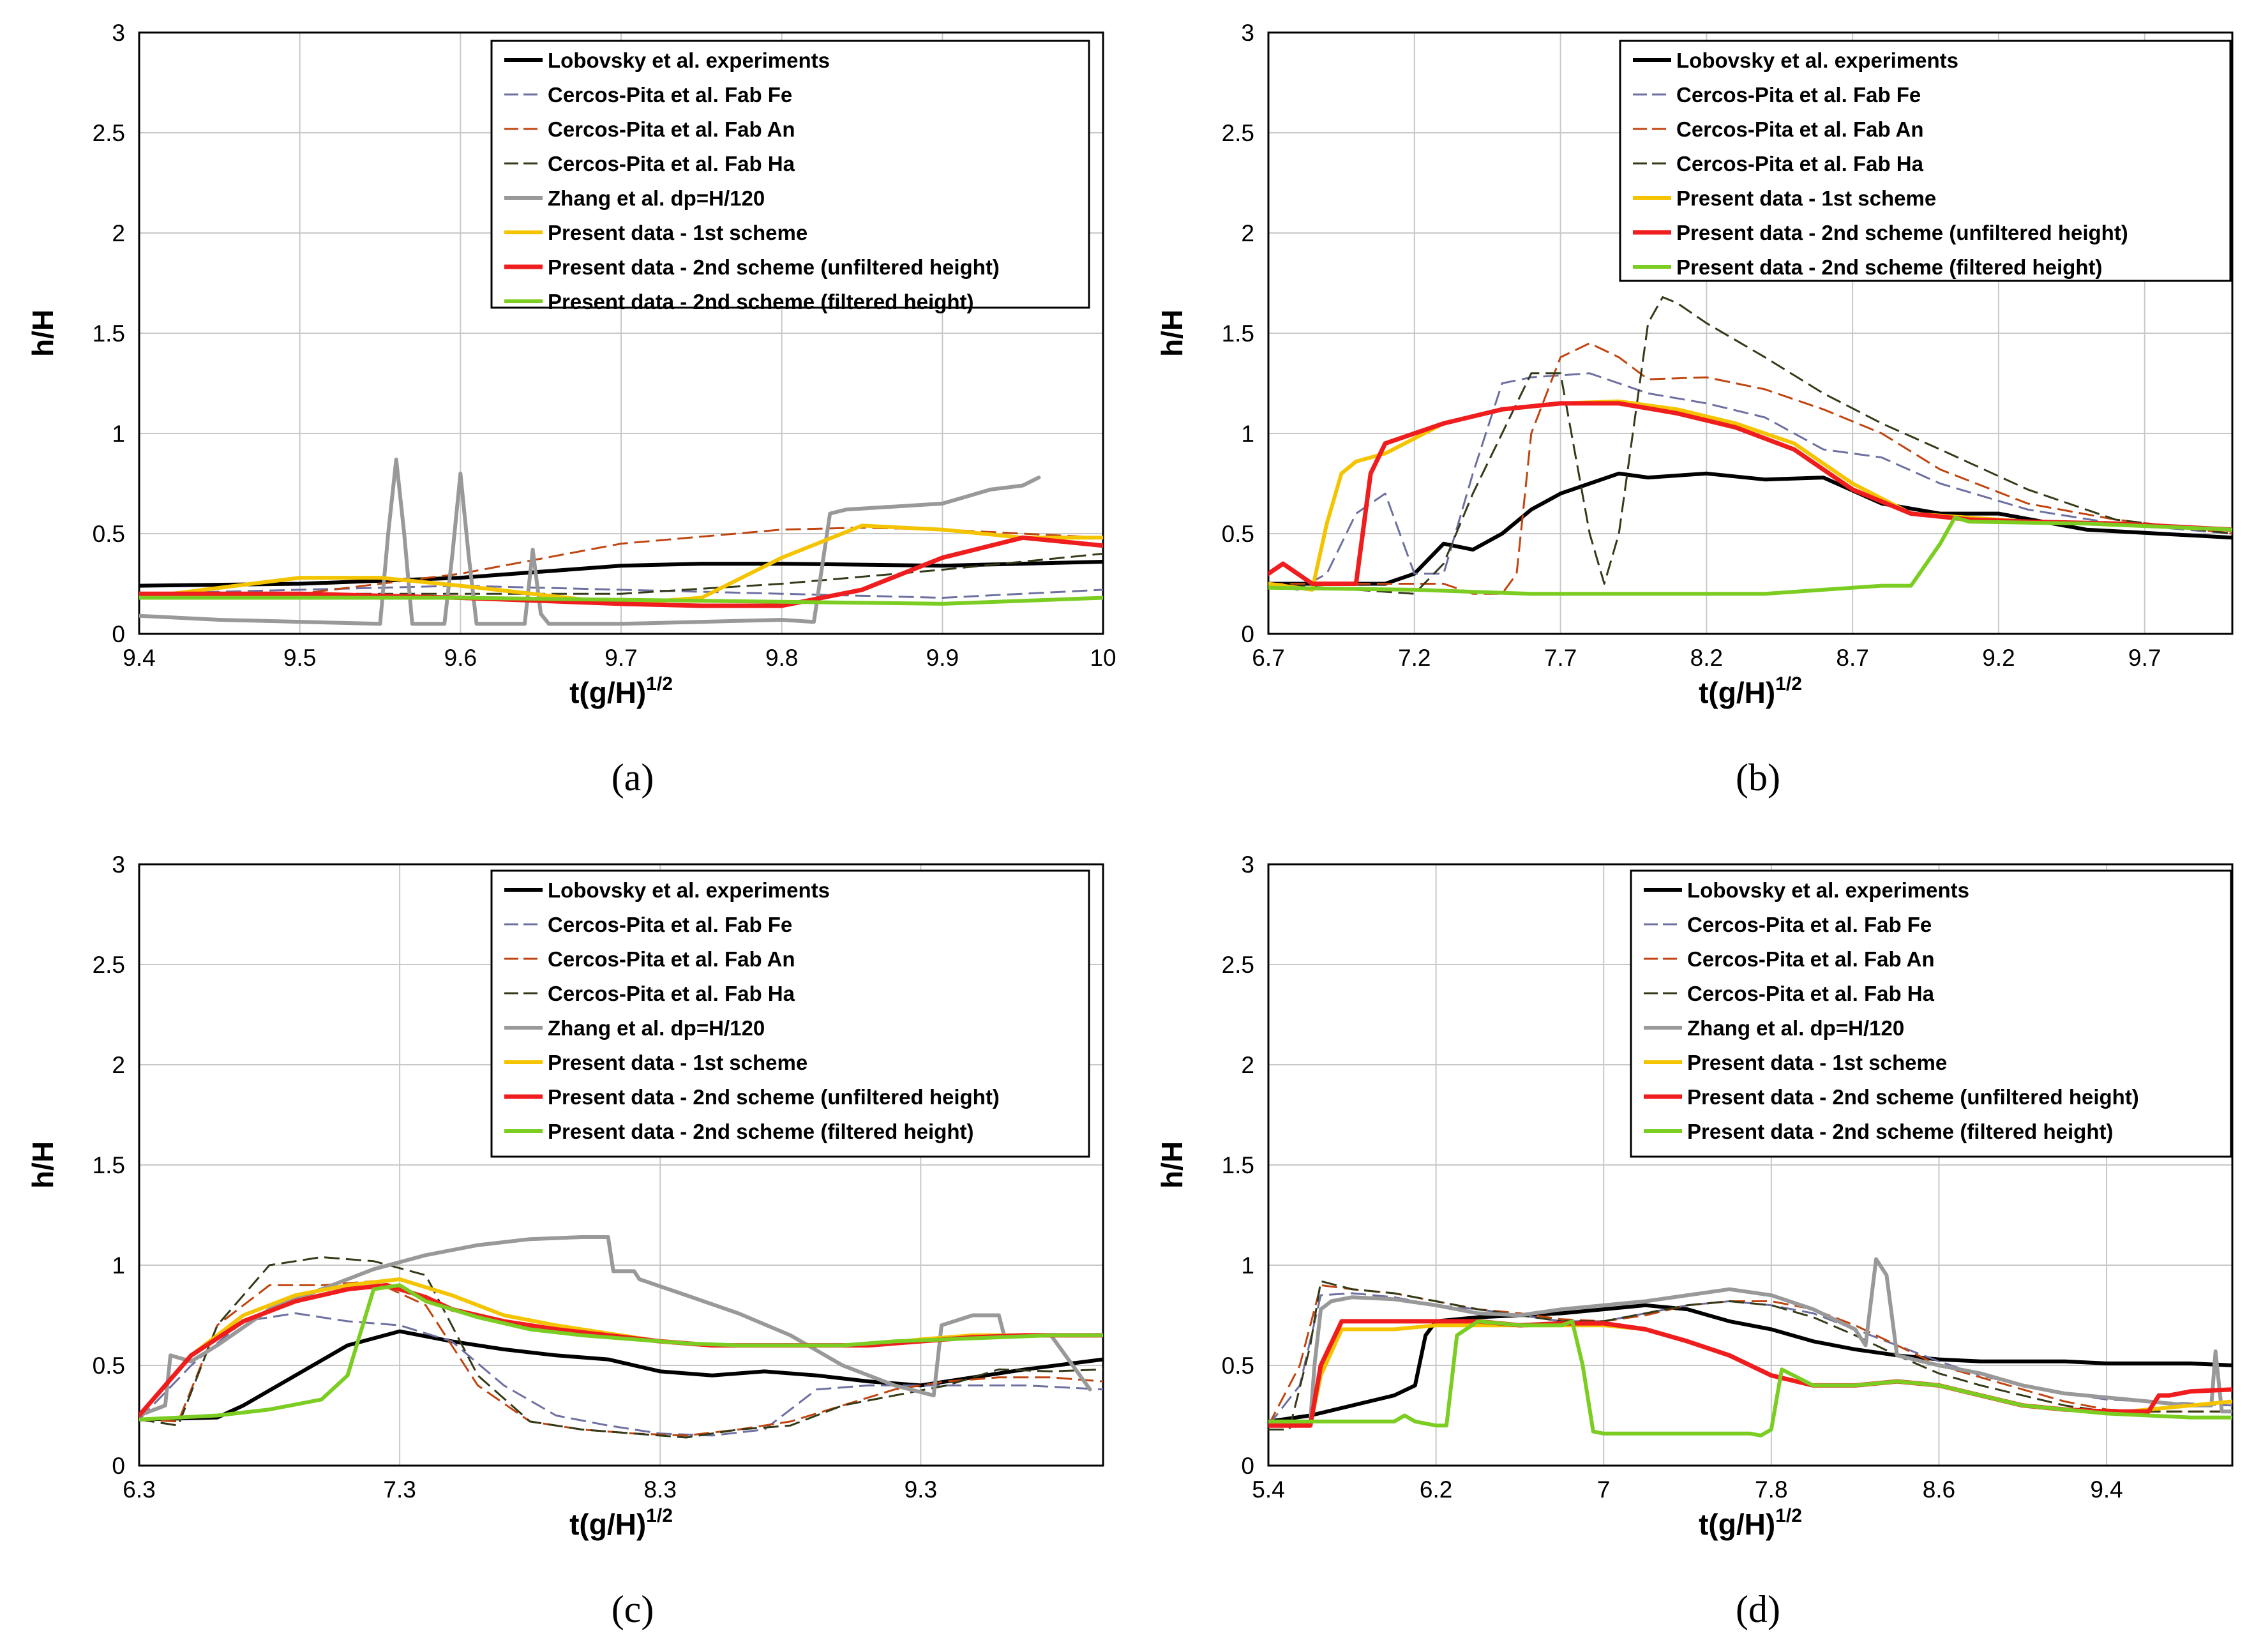  Describe the element at coordinates (633, 777) in the screenshot. I see `panel-caption: (a)` at that location.